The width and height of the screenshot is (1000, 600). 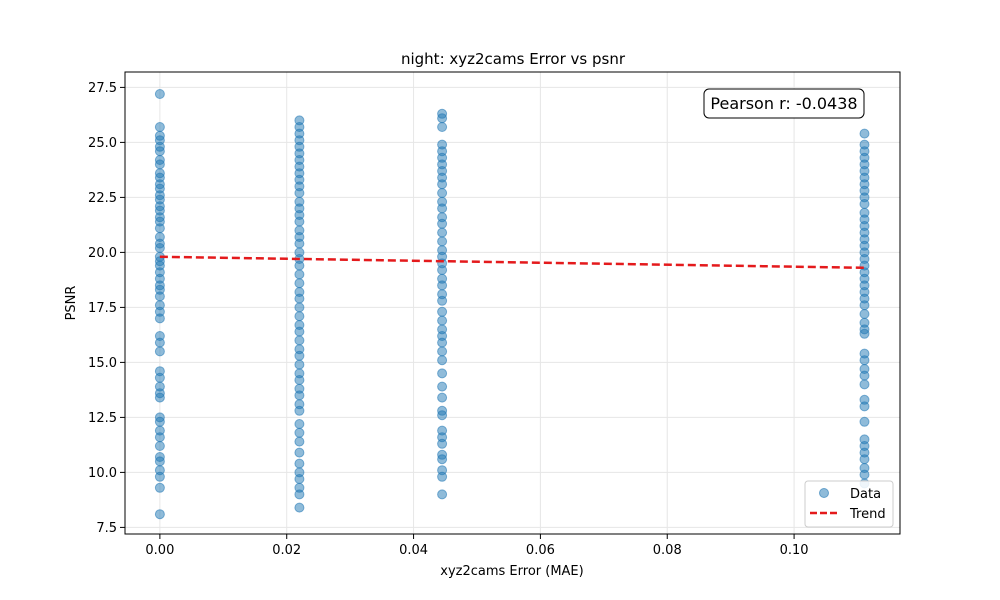 What do you see at coordinates (102, 253) in the screenshot?
I see `y-tick-label: 20.0` at bounding box center [102, 253].